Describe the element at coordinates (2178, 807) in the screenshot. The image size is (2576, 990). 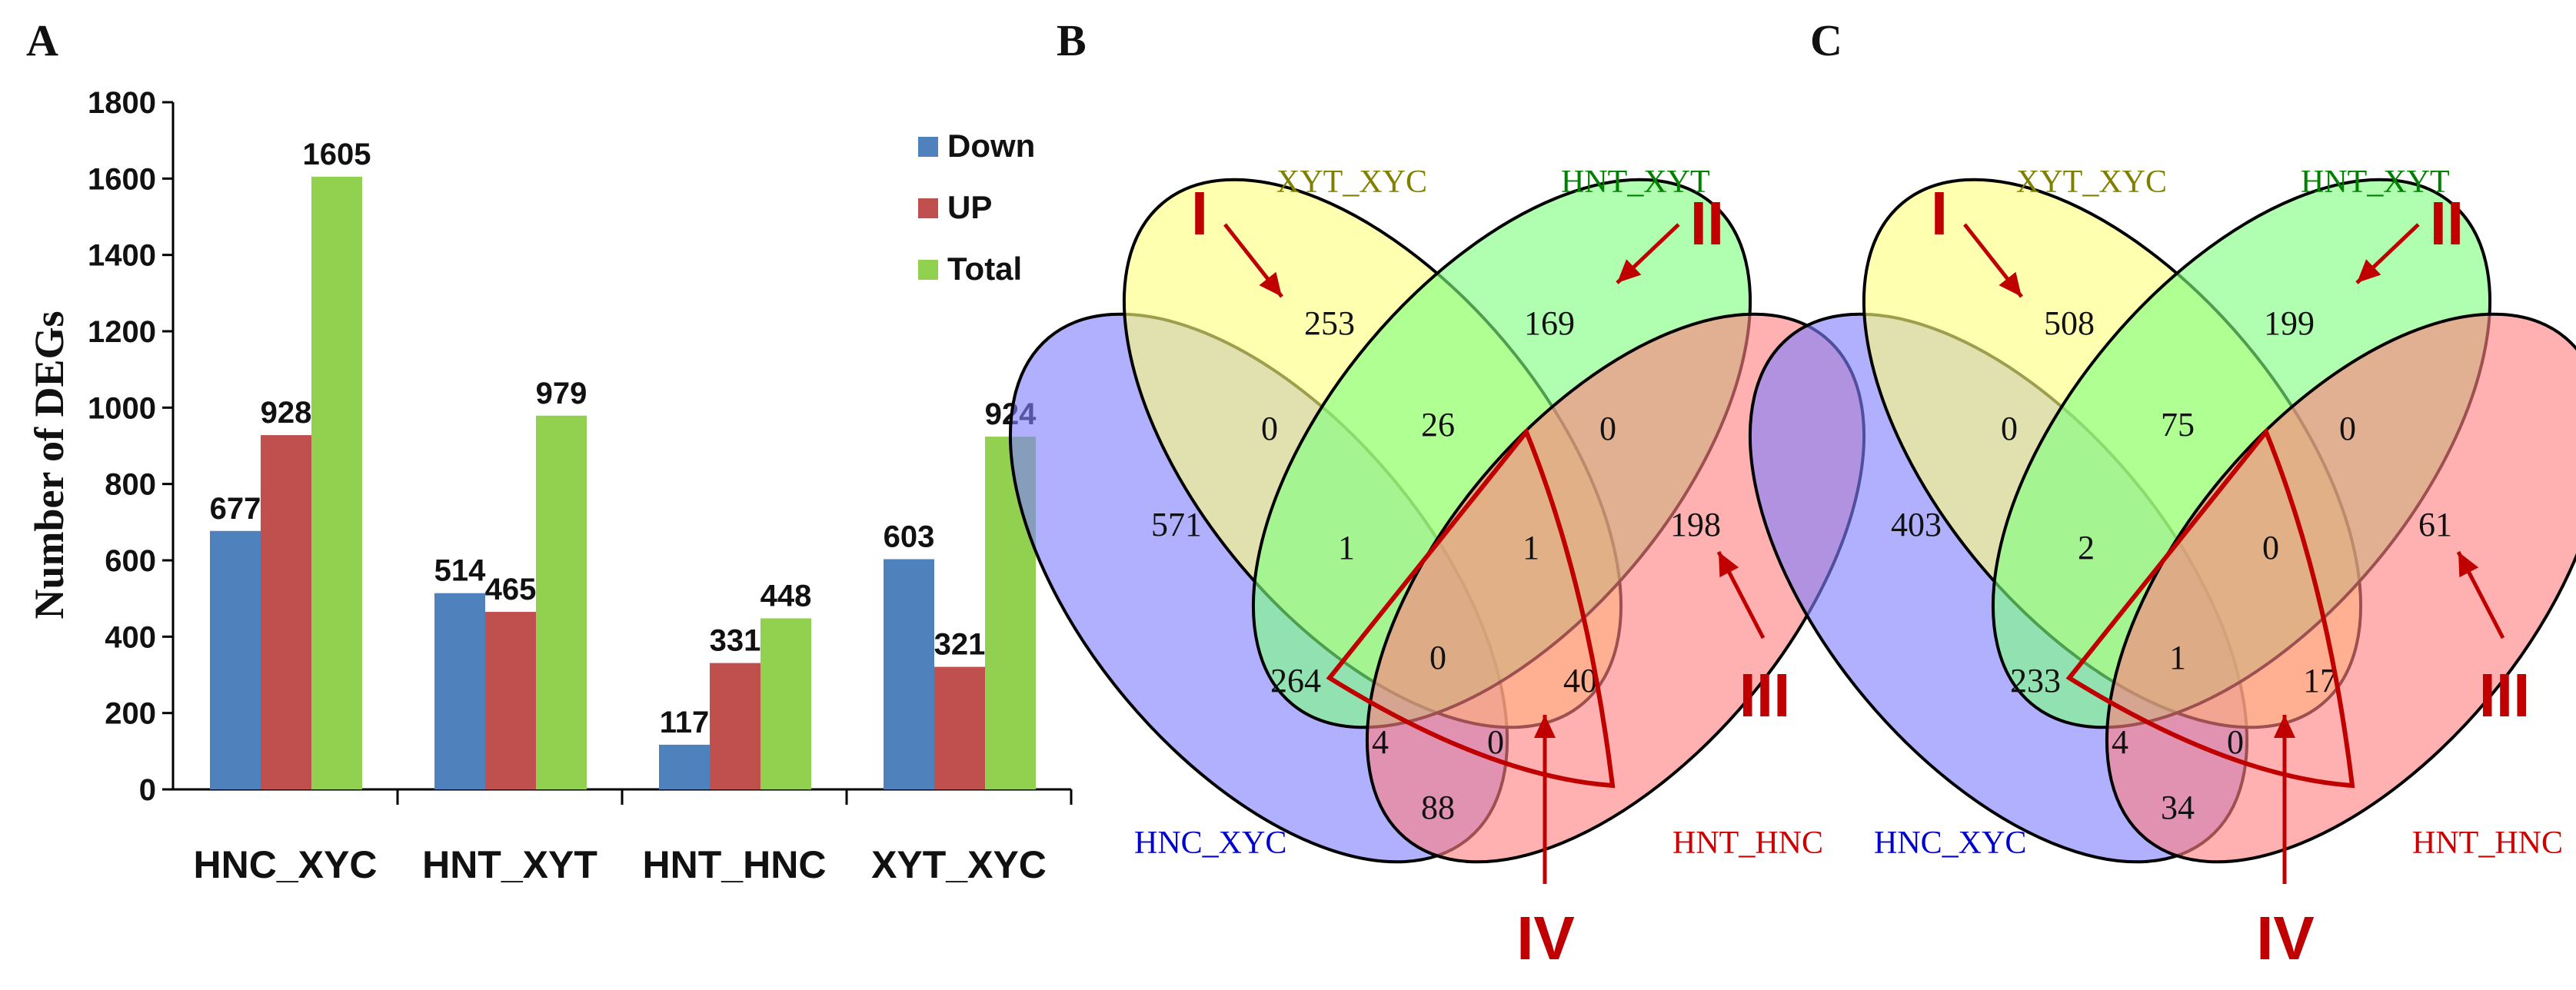
I see `region-count: 34` at that location.